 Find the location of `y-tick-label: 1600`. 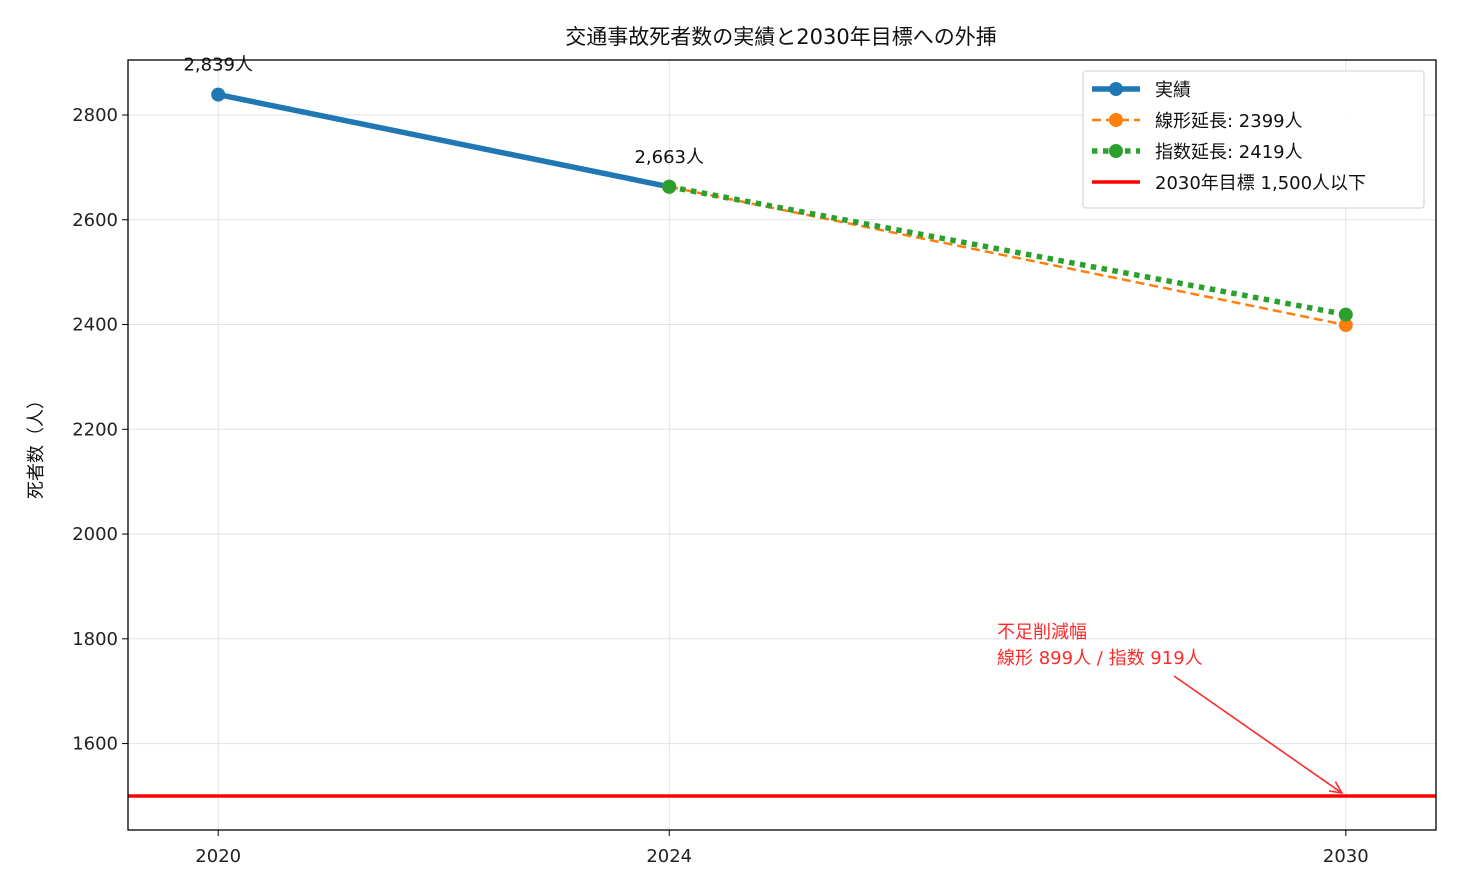

y-tick-label: 1600 is located at coordinates (95, 744).